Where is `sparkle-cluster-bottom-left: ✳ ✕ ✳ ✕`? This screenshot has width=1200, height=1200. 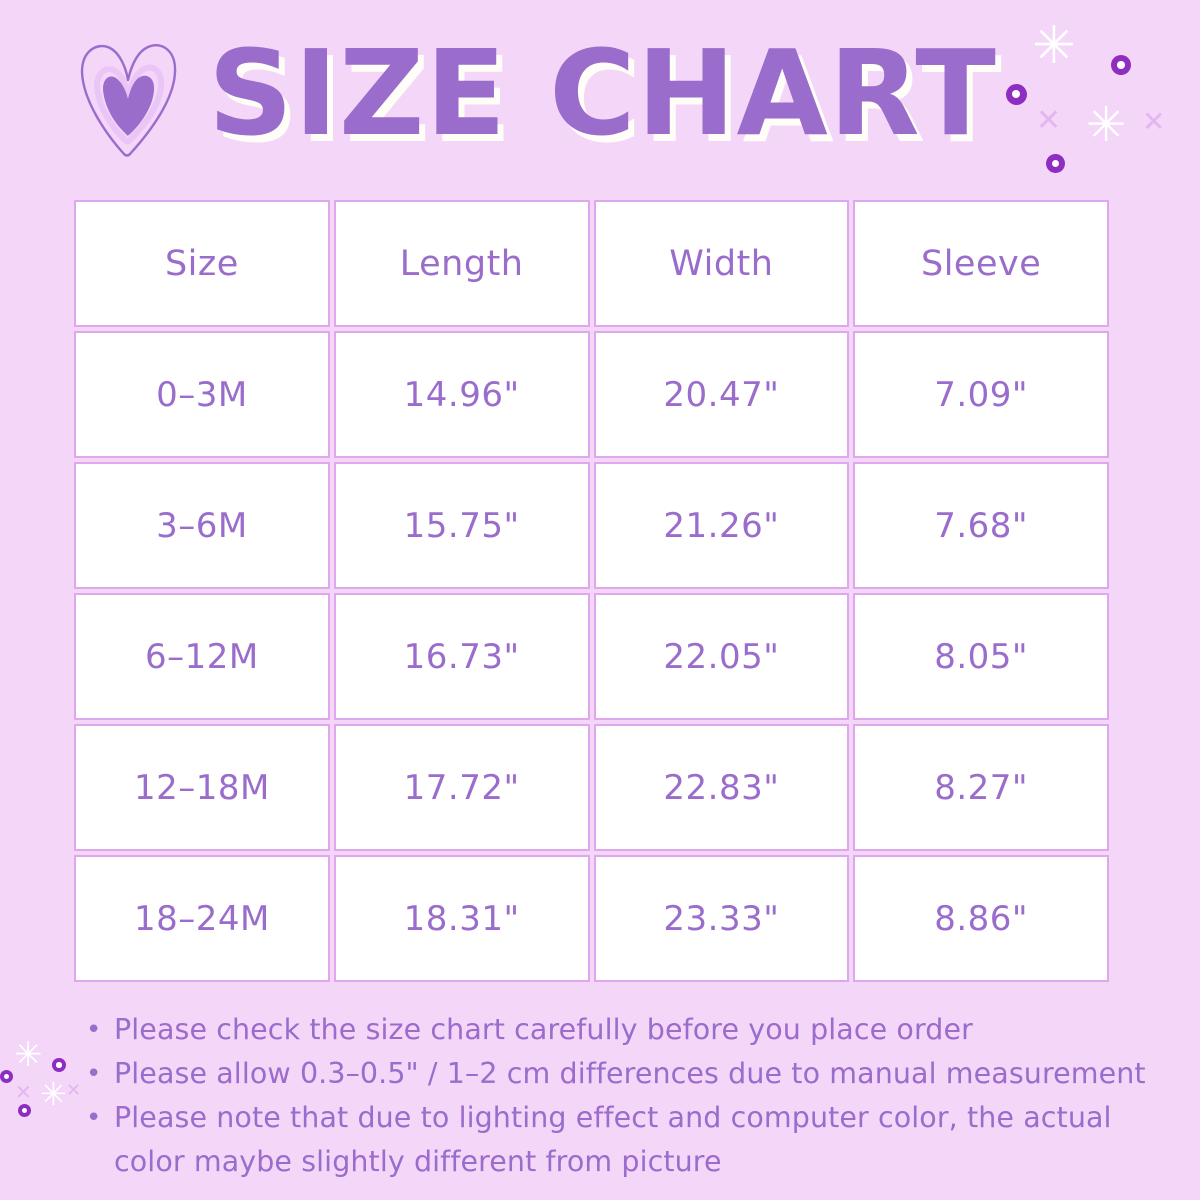 sparkle-cluster-bottom-left: ✳ ✕ ✳ ✕ is located at coordinates (60, 1095).